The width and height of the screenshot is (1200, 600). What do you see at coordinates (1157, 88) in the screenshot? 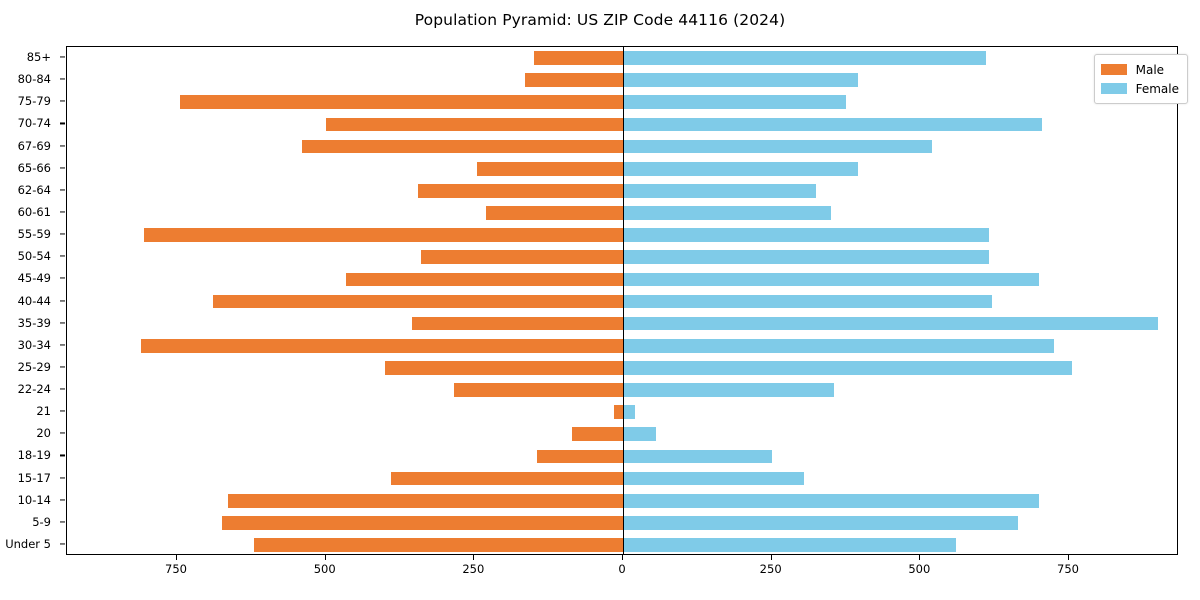
I see `legend-label: Female` at bounding box center [1157, 88].